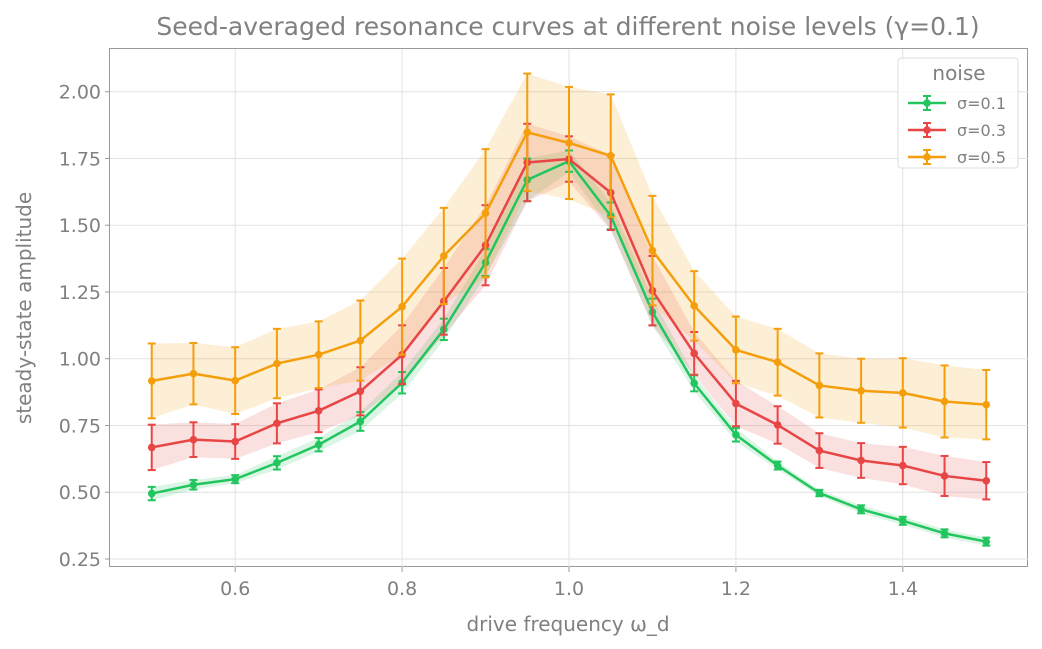  What do you see at coordinates (24, 308) in the screenshot?
I see `y-axis-label: steady-state amplitude` at bounding box center [24, 308].